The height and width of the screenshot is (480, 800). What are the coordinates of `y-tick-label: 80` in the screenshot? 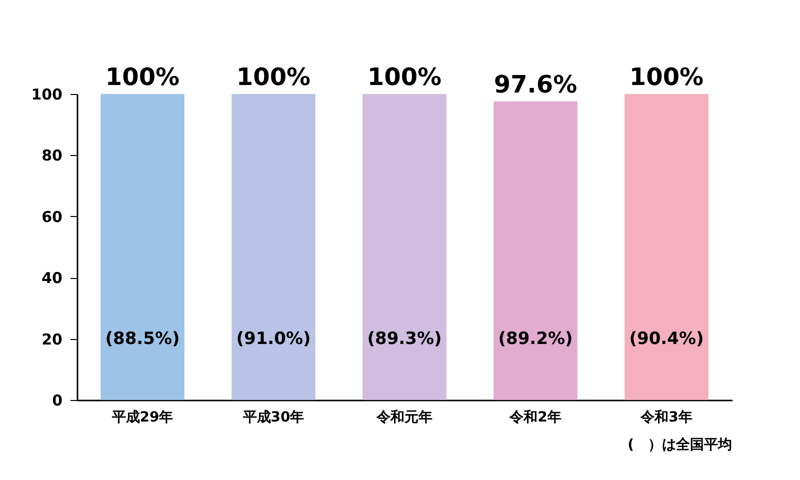 It's located at (52, 155).